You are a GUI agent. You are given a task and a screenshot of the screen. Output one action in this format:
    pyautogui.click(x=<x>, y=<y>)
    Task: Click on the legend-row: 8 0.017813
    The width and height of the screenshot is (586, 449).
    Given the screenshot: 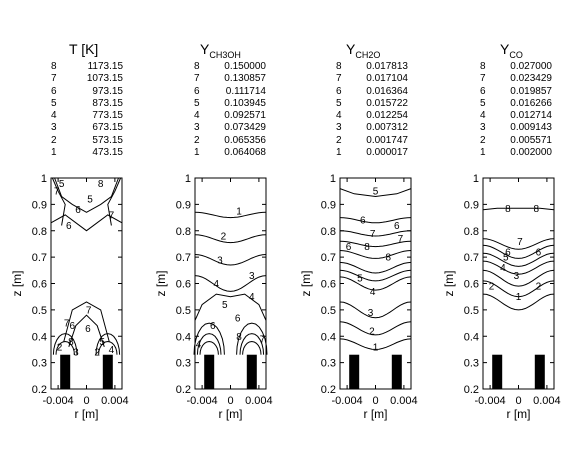 What is the action you would take?
    pyautogui.click(x=372, y=67)
    